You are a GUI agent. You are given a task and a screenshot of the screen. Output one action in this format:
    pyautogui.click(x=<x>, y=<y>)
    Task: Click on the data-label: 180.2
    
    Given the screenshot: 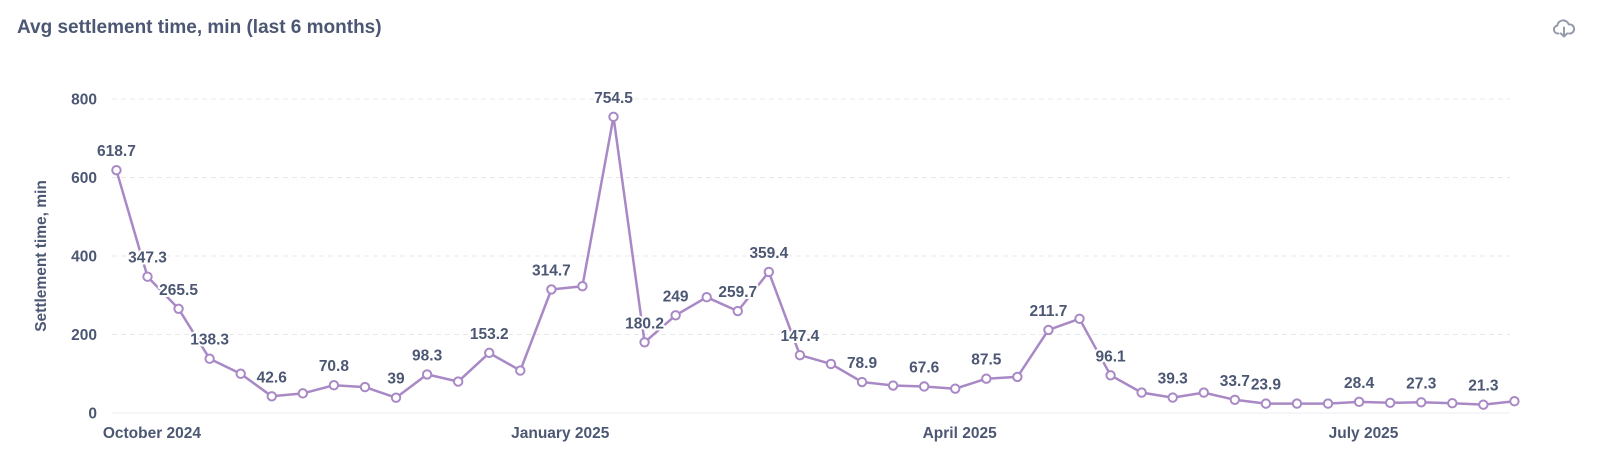 What is the action you would take?
    pyautogui.click(x=644, y=323)
    